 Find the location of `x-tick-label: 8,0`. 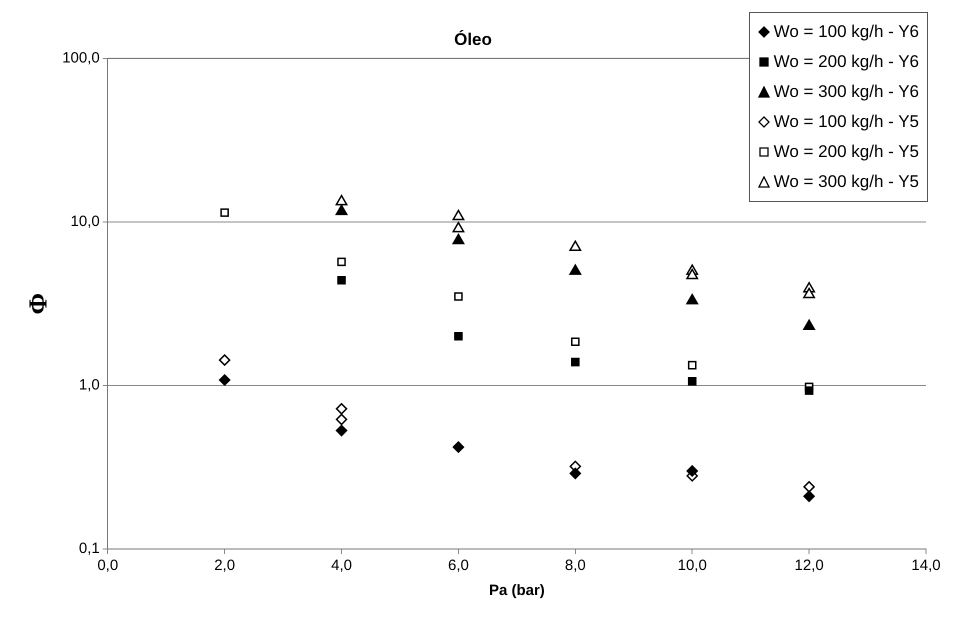

x-tick-label: 8,0 is located at coordinates (575, 565).